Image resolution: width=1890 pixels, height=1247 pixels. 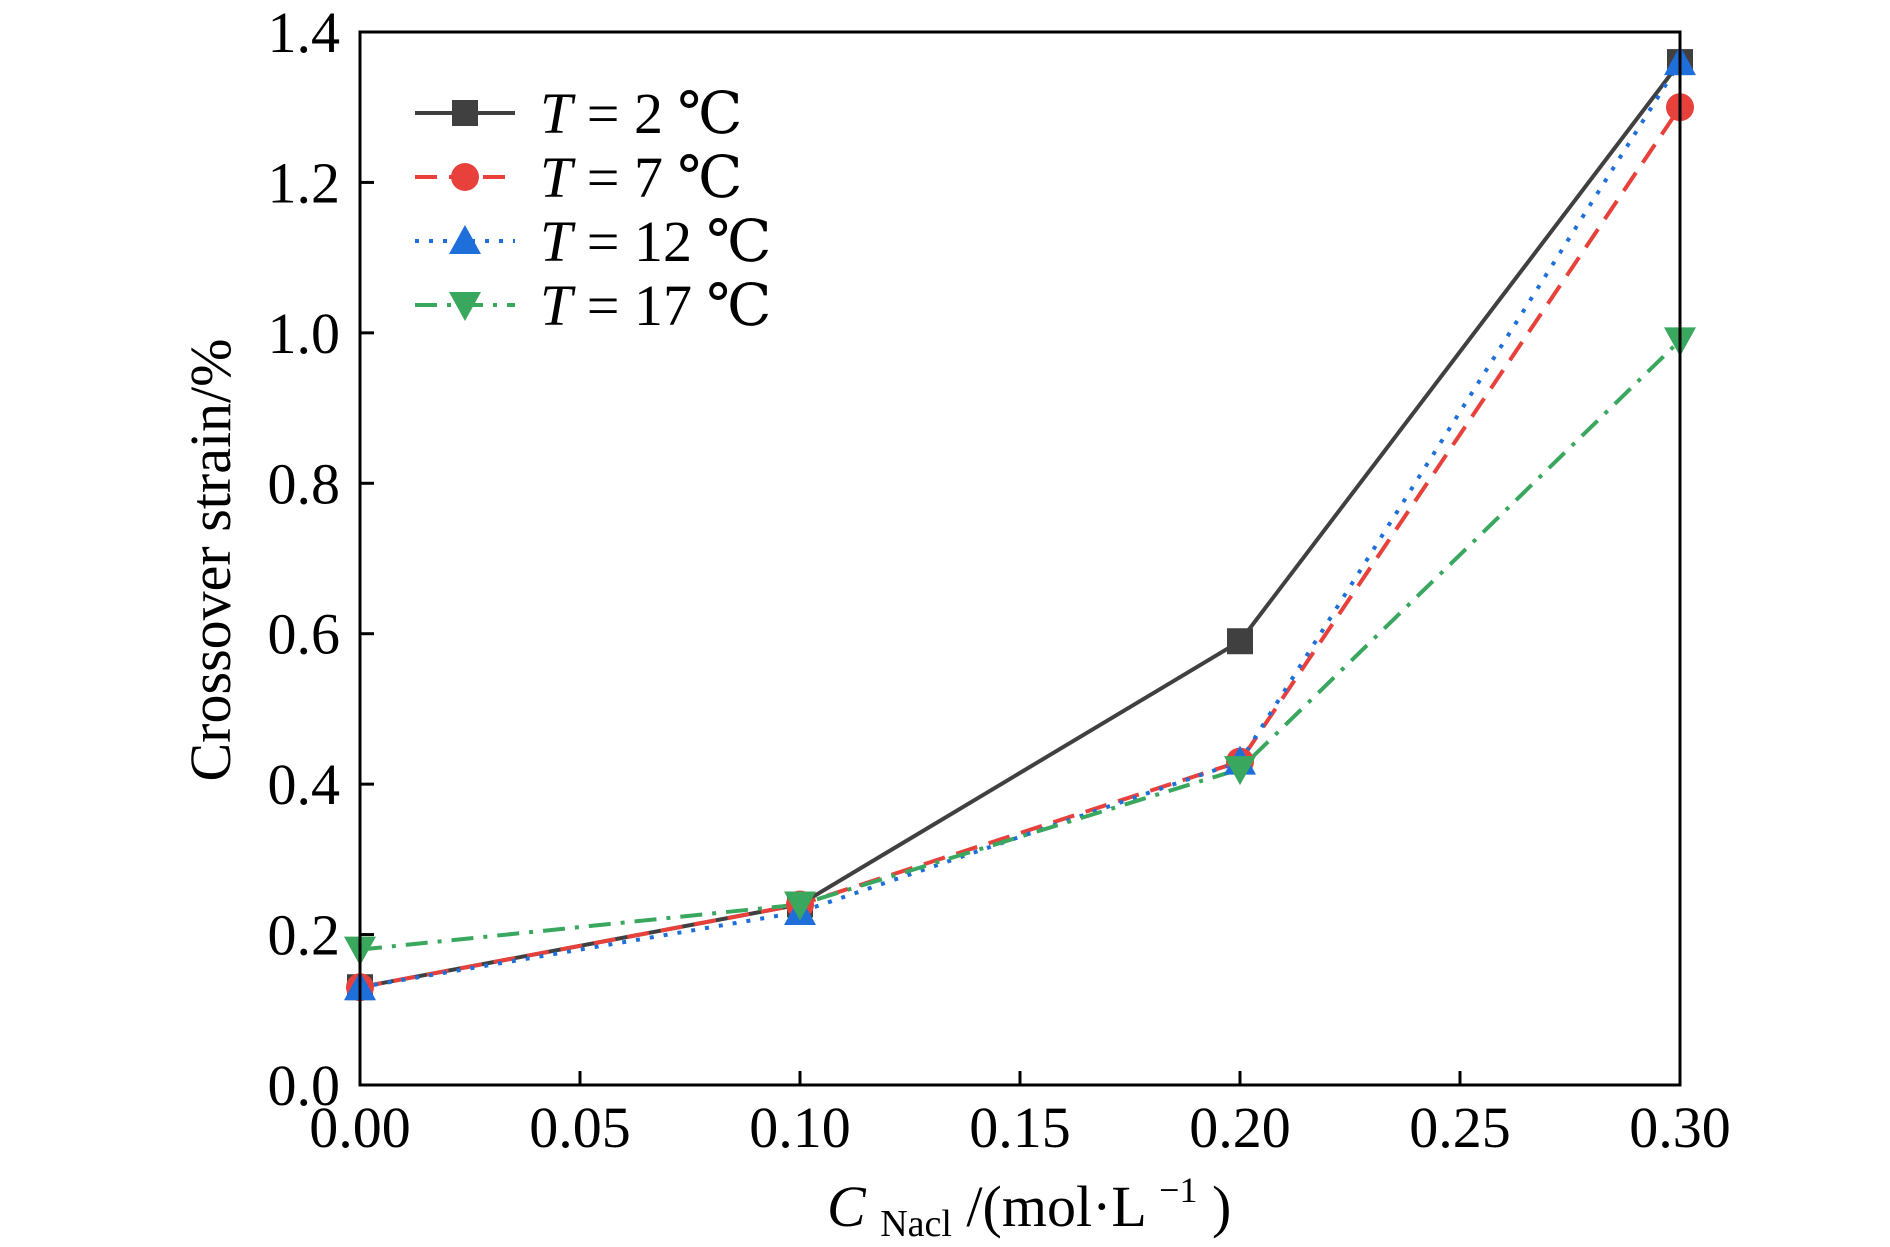 I want to click on y-axis-title: Crossover strain/%, so click(x=210, y=560).